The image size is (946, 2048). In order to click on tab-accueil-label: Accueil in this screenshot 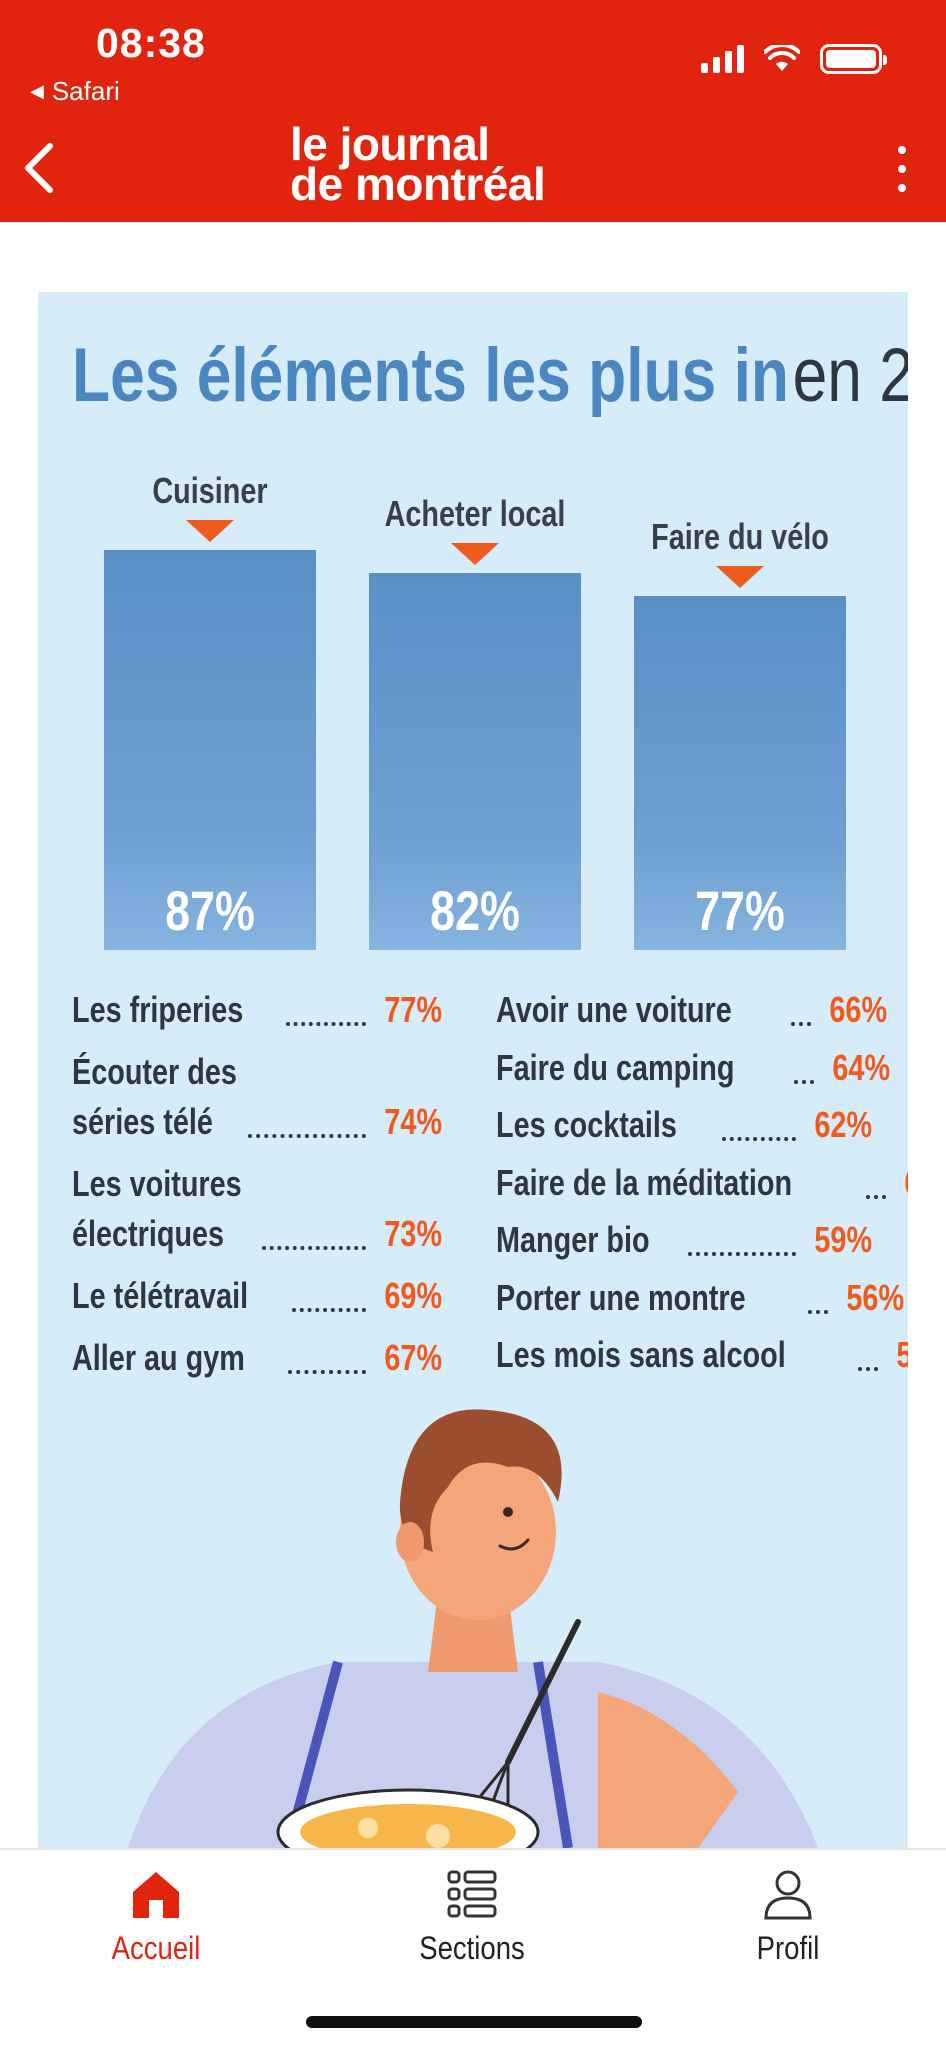, I will do `click(156, 1948)`.